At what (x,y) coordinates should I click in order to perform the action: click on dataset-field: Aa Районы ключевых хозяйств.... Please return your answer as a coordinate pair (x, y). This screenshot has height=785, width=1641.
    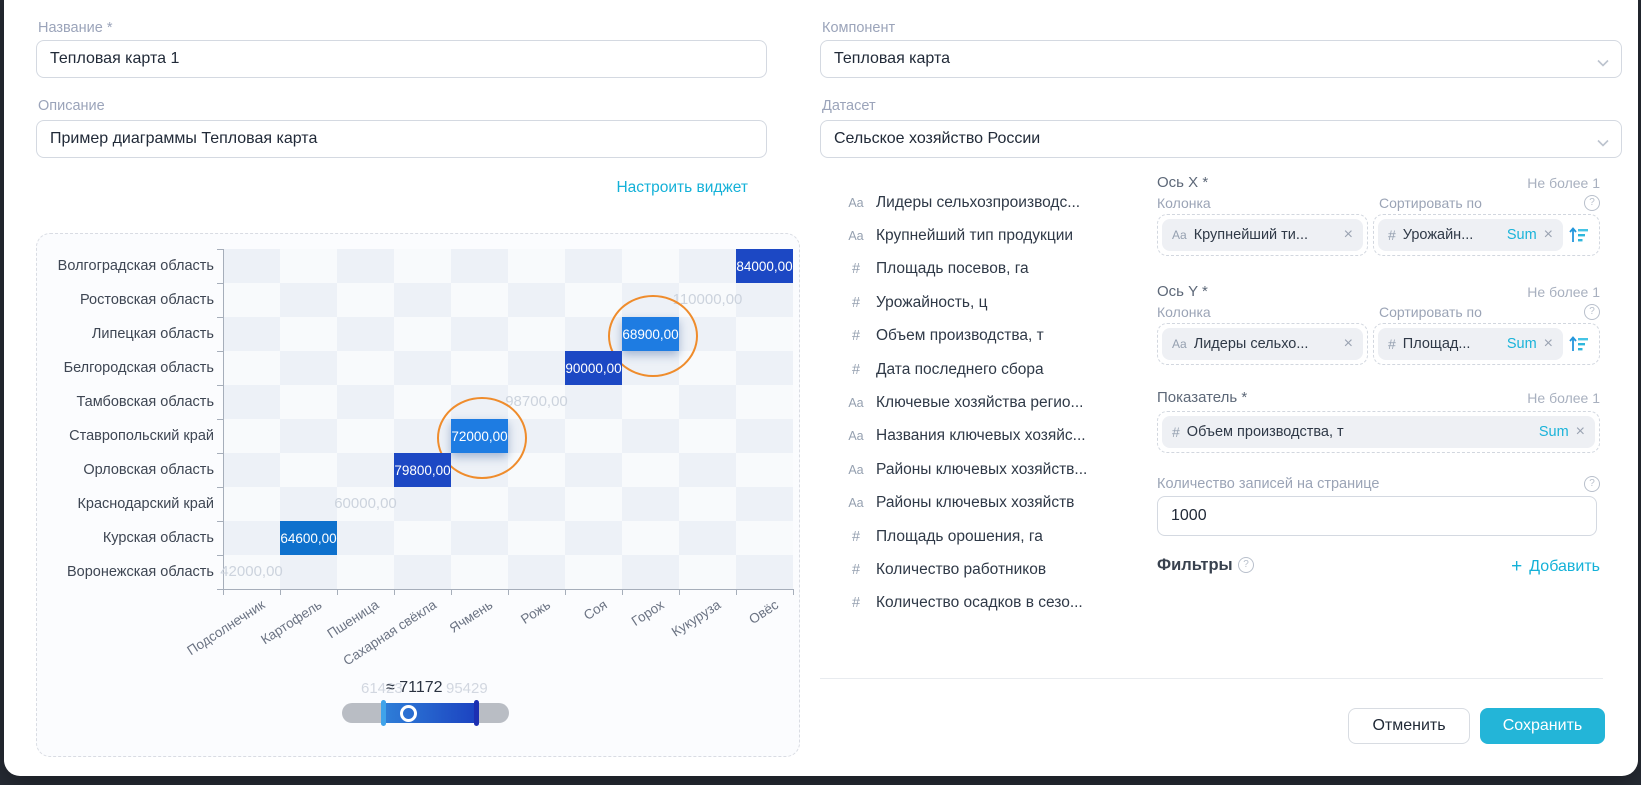
    Looking at the image, I should click on (966, 469).